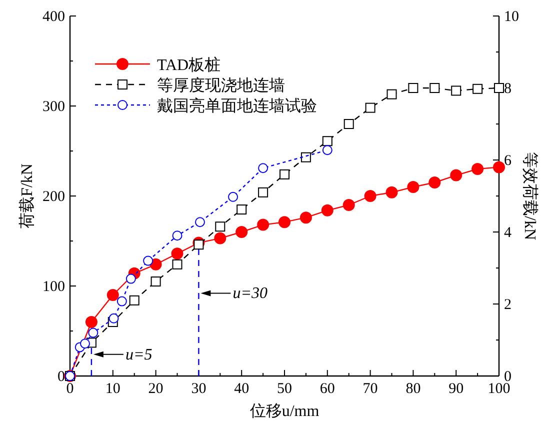 This screenshot has height=429, width=552. I want to click on y2-tick-label: 4, so click(508, 233).